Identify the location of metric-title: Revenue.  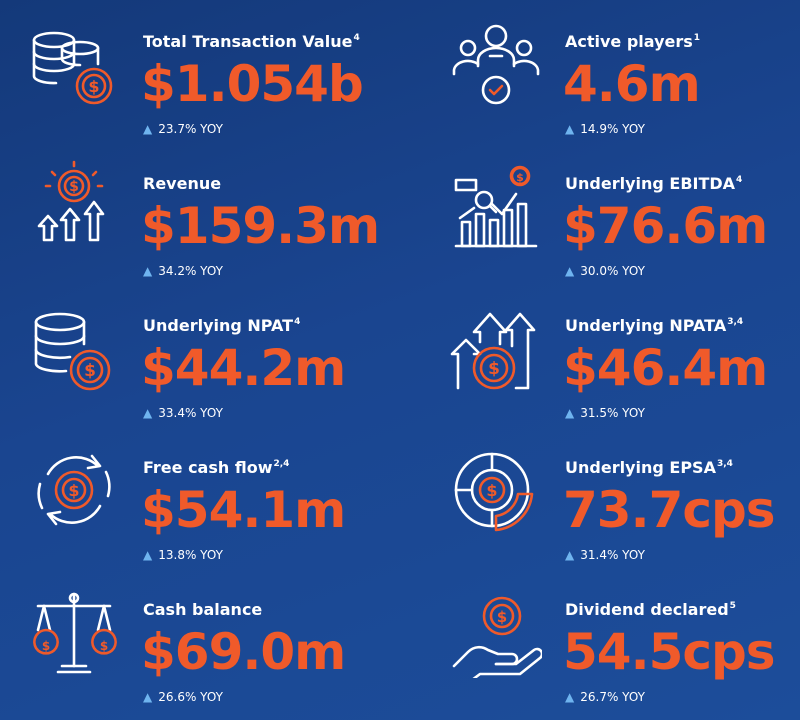
(182, 183).